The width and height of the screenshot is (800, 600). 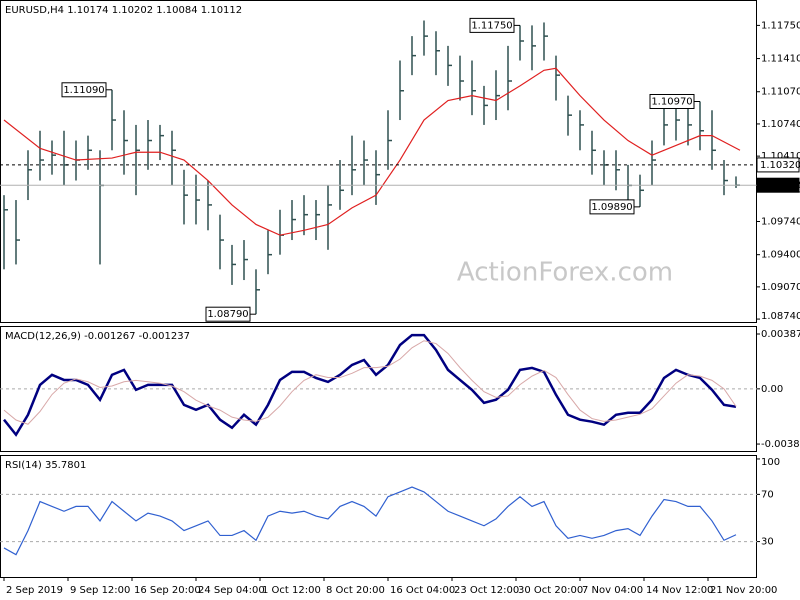 I want to click on x-tick-label: 2 Sep 2019, so click(x=34, y=590).